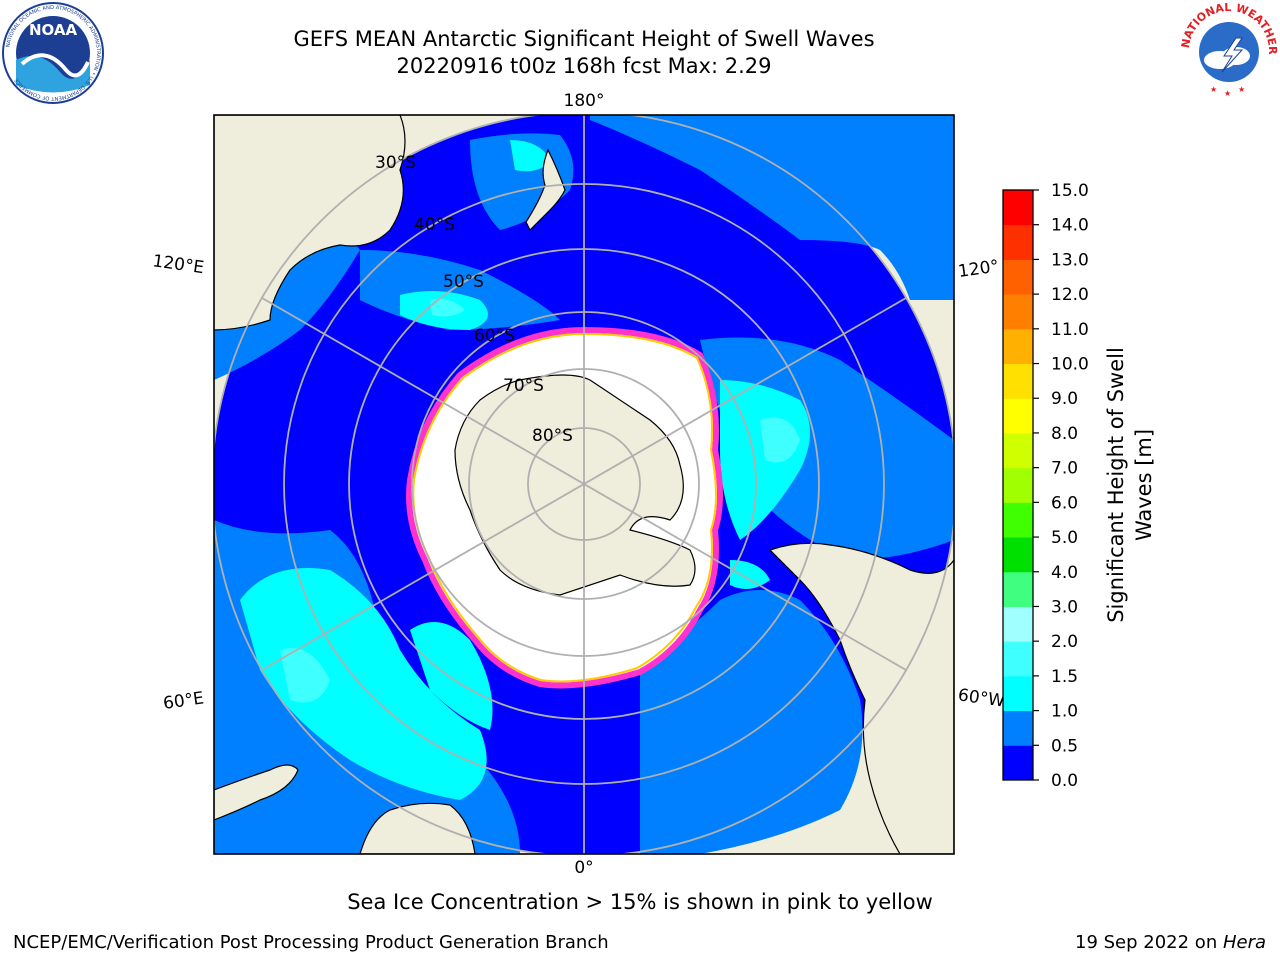 This screenshot has width=1280, height=960. I want to click on colorbar-tick-label: 2.0, so click(1064, 642).